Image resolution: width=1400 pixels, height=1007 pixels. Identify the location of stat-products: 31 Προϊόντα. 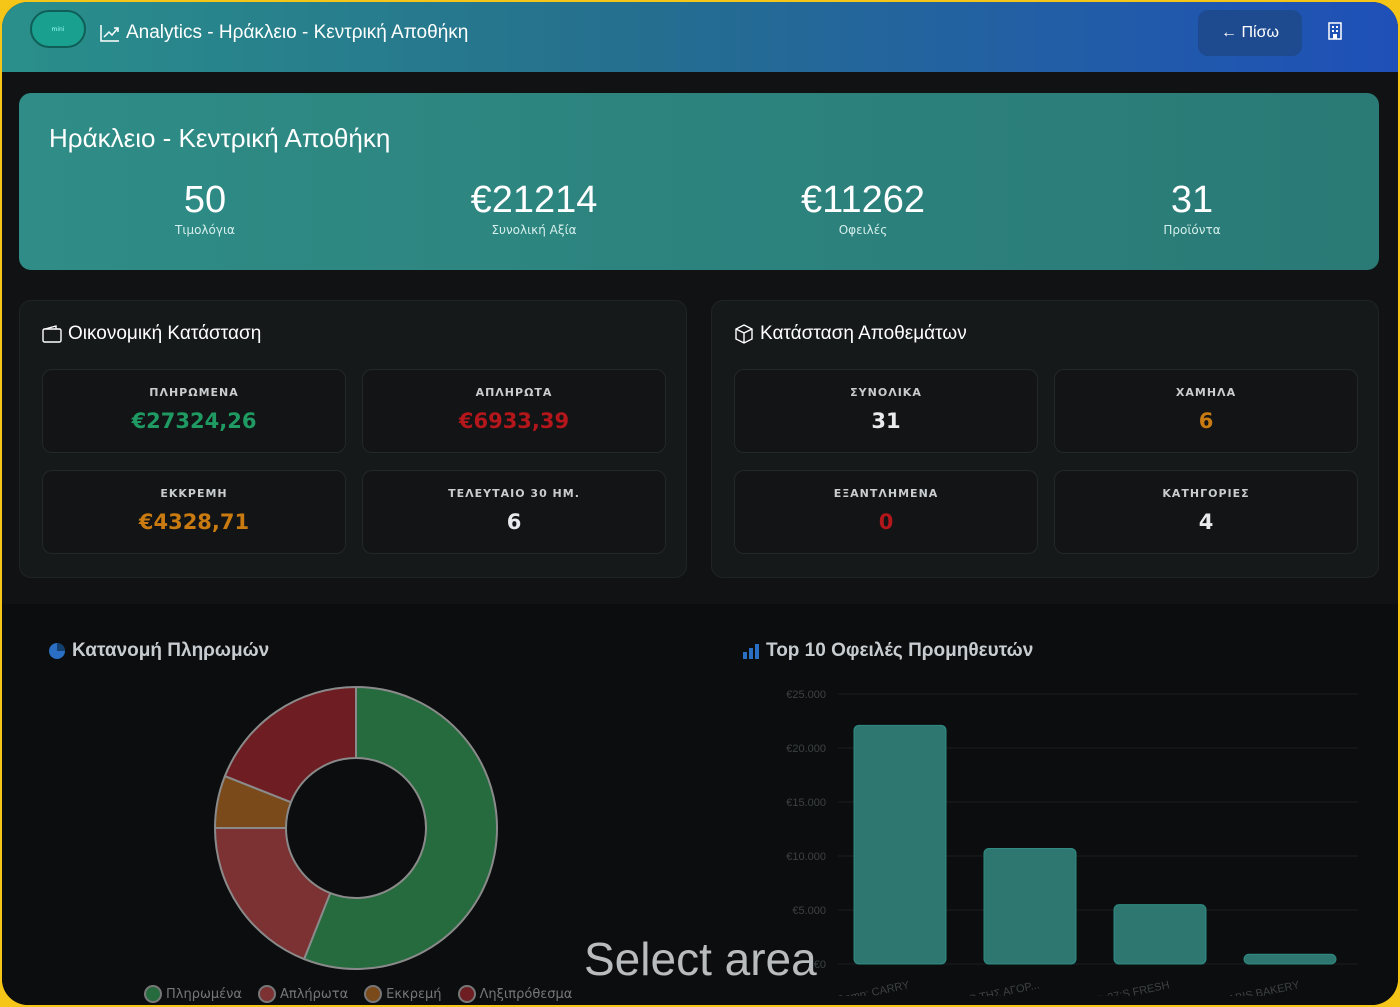
(1192, 208).